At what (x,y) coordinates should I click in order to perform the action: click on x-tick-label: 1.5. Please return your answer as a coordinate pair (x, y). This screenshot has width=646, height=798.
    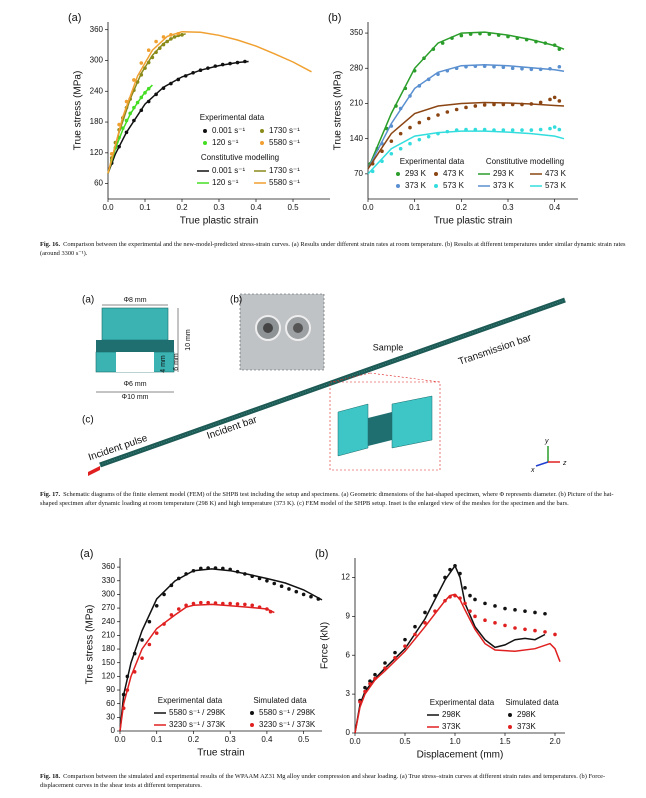
    Looking at the image, I should click on (505, 741).